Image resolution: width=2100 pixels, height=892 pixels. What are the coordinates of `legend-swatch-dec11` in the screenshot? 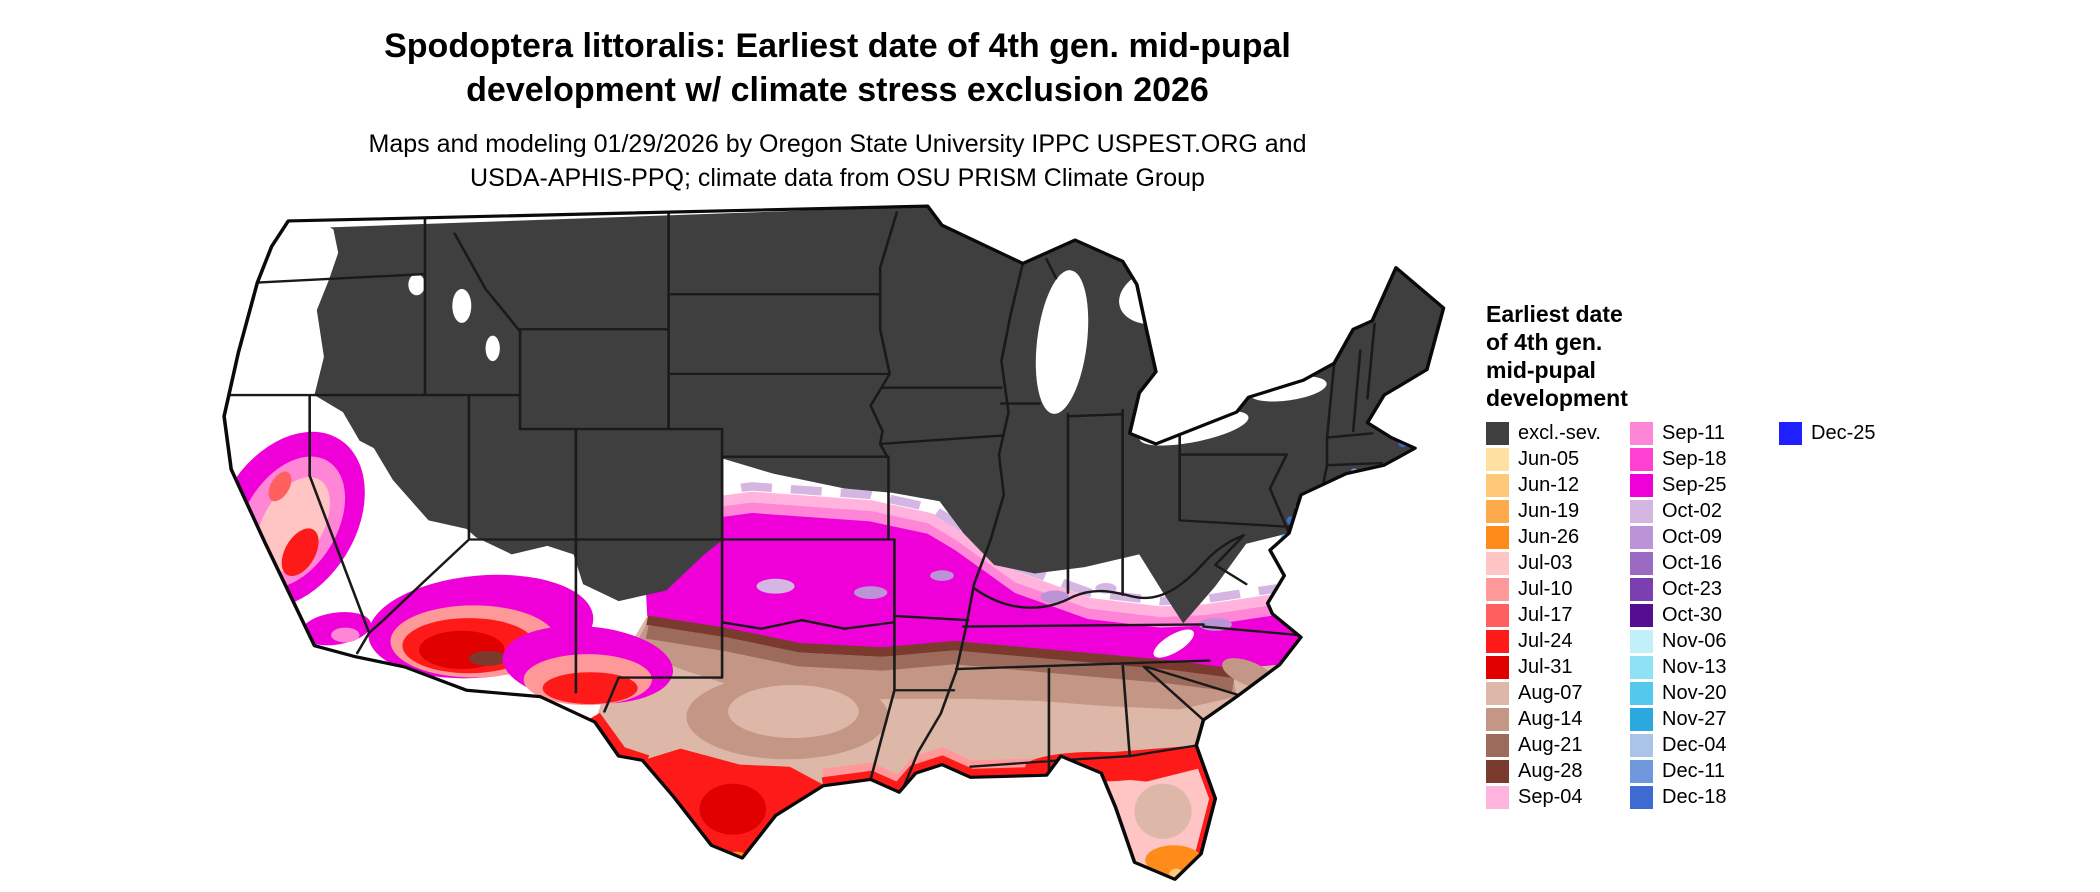 It's located at (1641, 771).